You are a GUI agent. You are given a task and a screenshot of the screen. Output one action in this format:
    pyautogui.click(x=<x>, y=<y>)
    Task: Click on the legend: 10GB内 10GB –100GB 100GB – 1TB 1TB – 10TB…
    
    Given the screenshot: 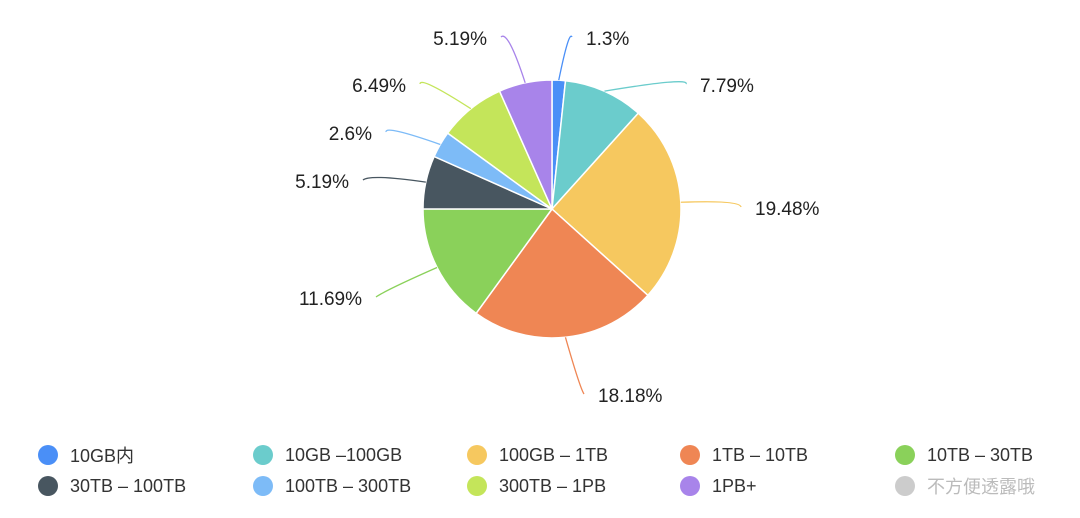 What is the action you would take?
    pyautogui.click(x=540, y=473)
    